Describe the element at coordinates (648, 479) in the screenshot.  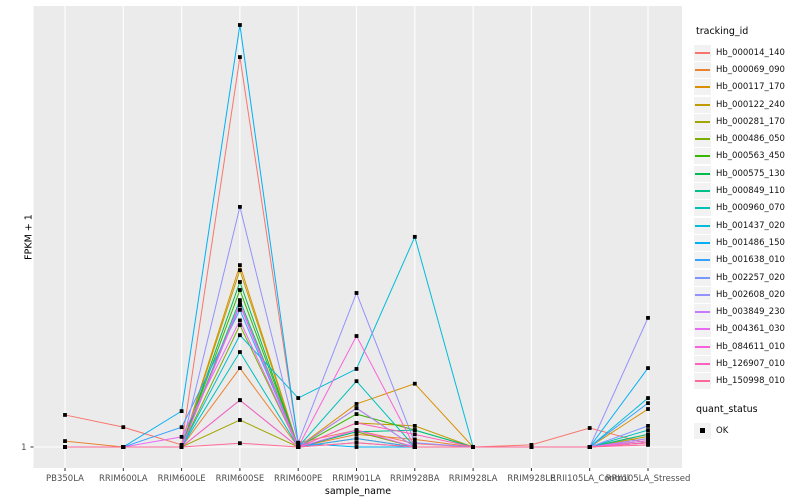
I see `x-tick-label: RRII105LA_Stressed` at that location.